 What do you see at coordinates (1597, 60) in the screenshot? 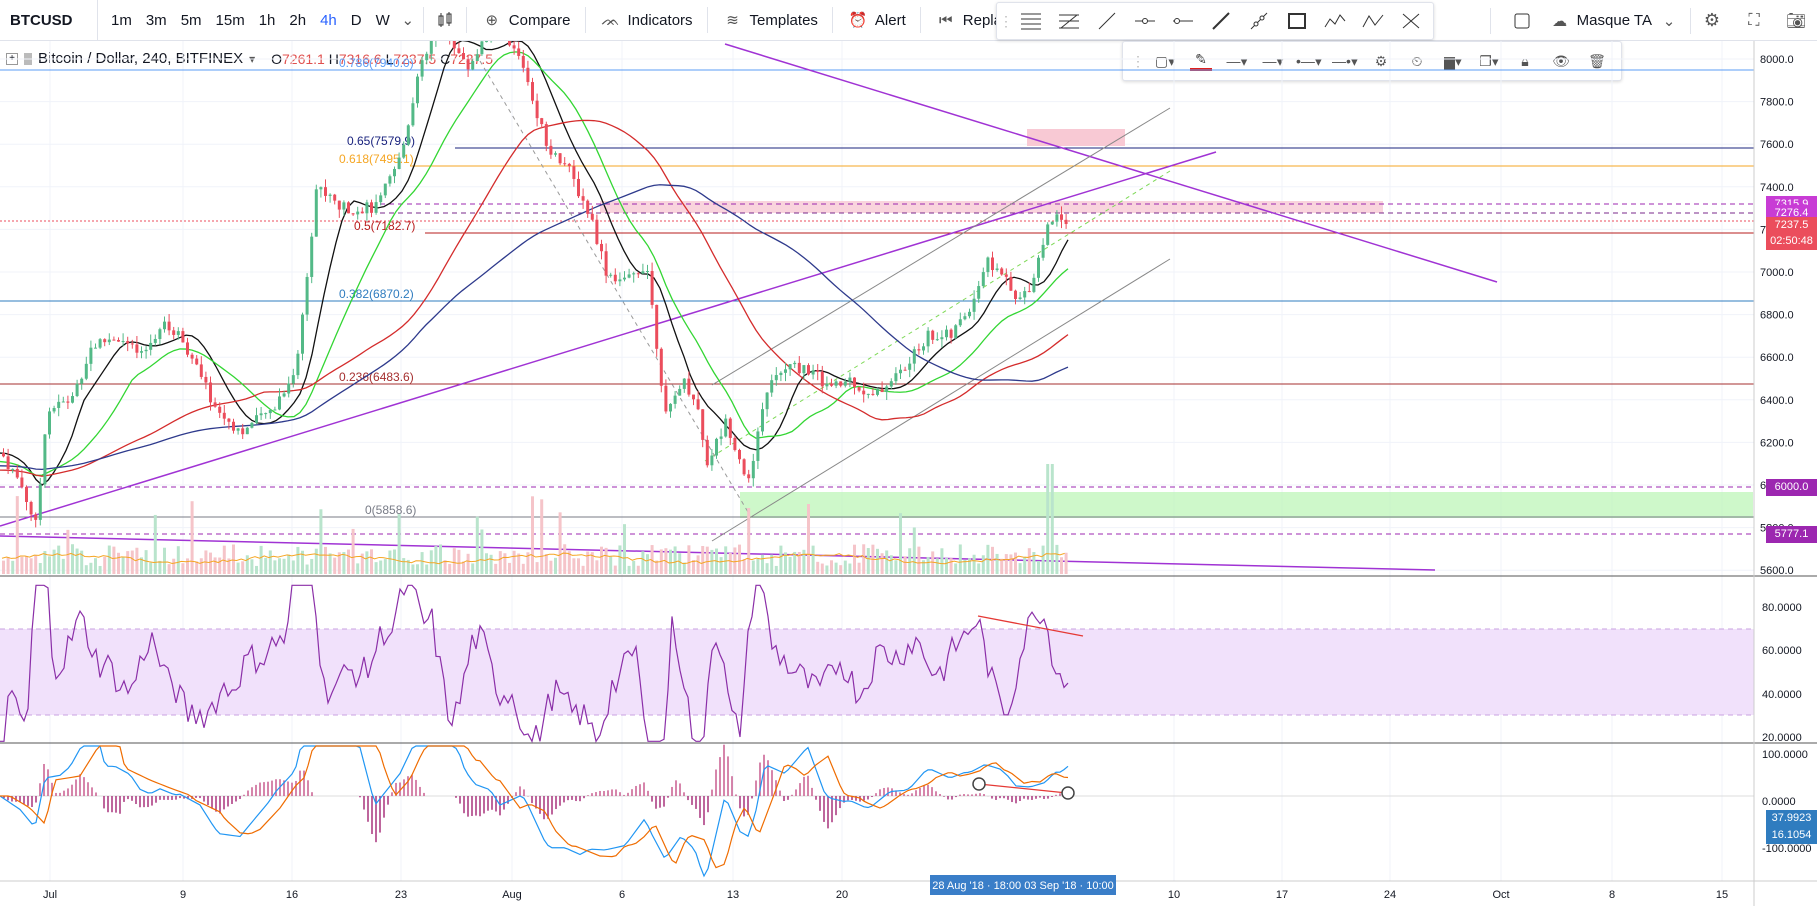
I see `trash-icon: 🗑︎` at bounding box center [1597, 60].